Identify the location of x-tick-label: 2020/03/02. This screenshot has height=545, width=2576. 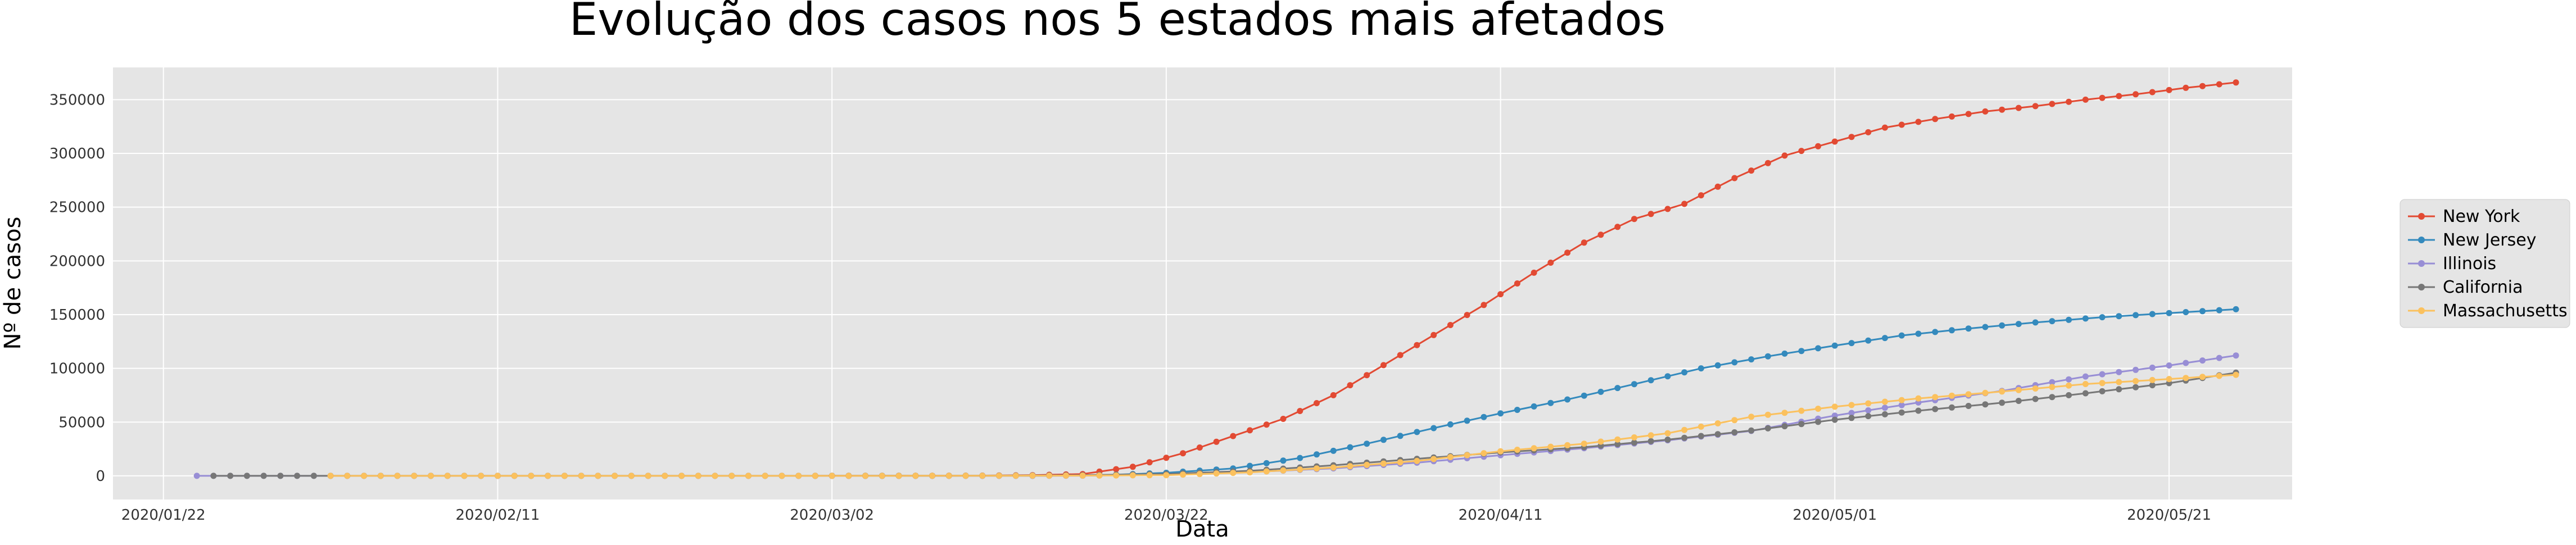
(832, 515).